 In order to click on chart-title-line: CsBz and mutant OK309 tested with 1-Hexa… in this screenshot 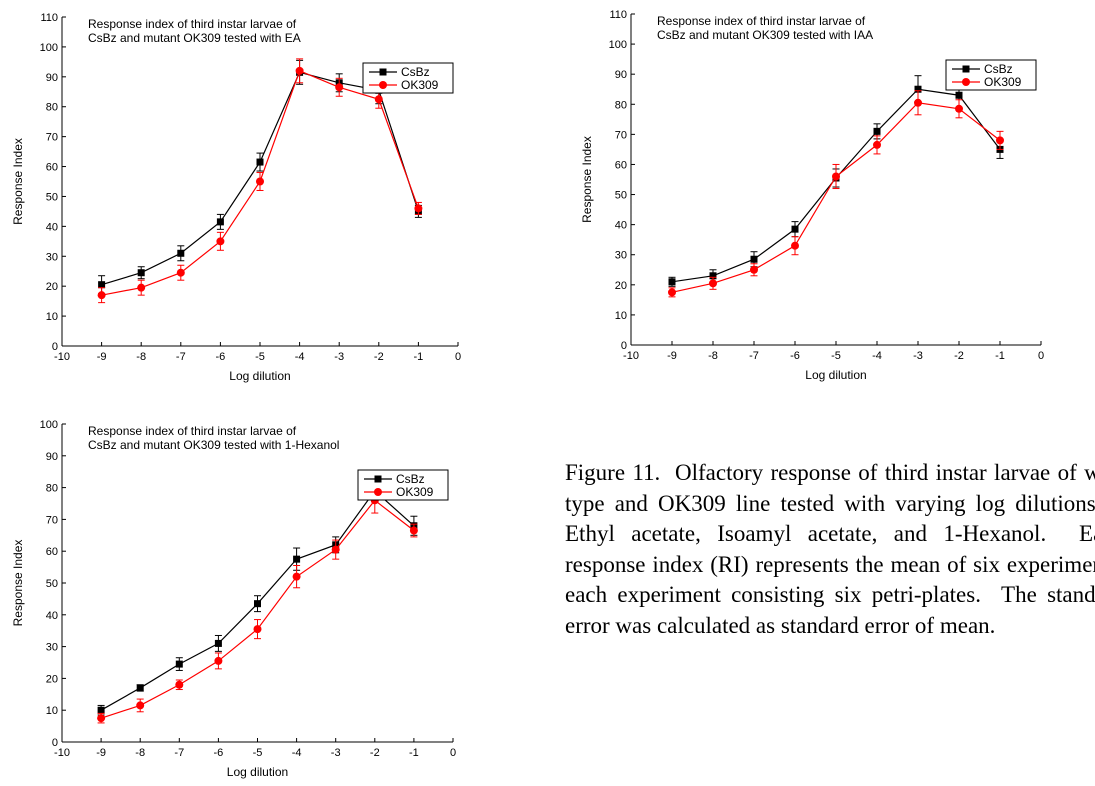, I will do `click(213, 445)`.